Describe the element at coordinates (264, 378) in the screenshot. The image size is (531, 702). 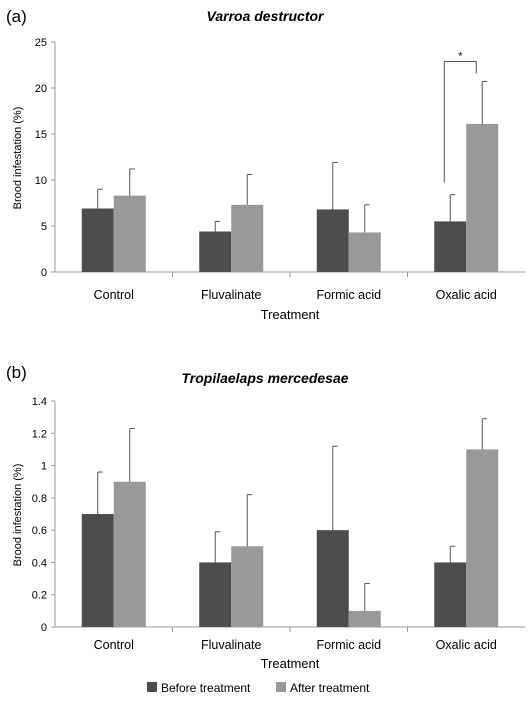
I see `panel-b-title: Tropilaelaps mercedesae` at that location.